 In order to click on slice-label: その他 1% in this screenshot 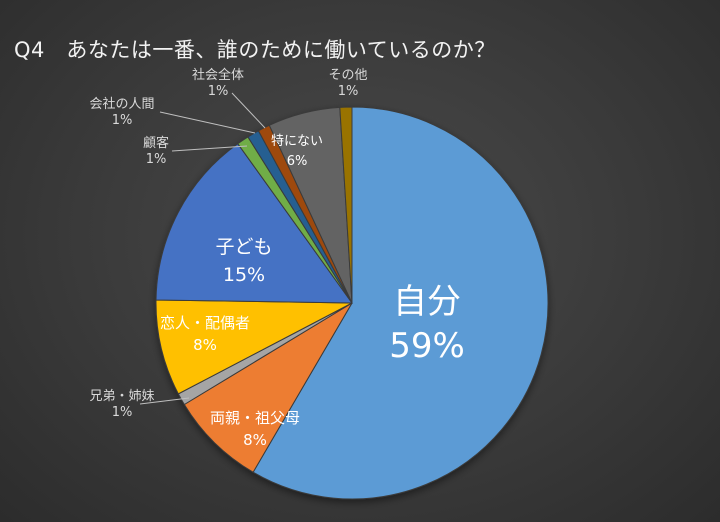, I will do `click(347, 83)`.